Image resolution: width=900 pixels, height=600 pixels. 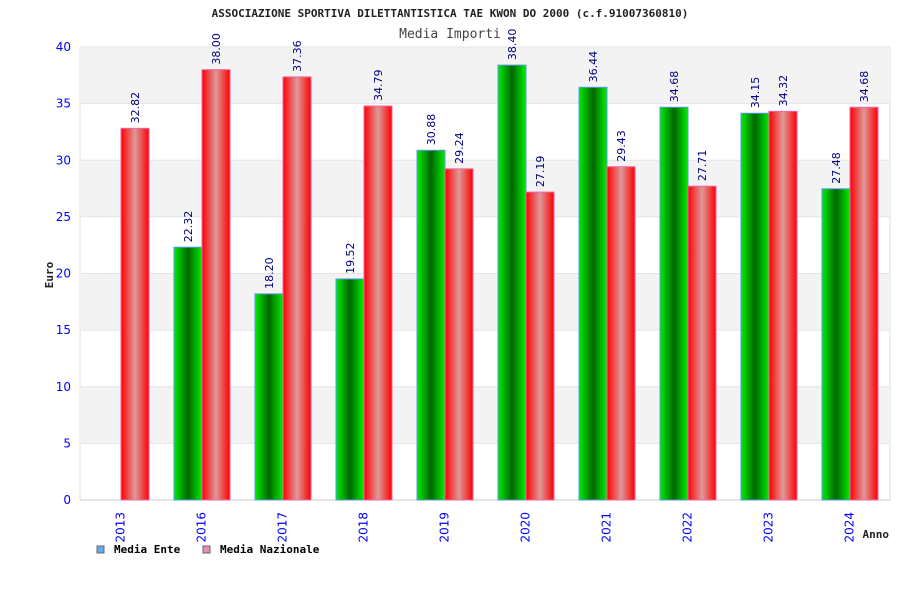 What do you see at coordinates (121, 527) in the screenshot?
I see `x-tick-label: 2013` at bounding box center [121, 527].